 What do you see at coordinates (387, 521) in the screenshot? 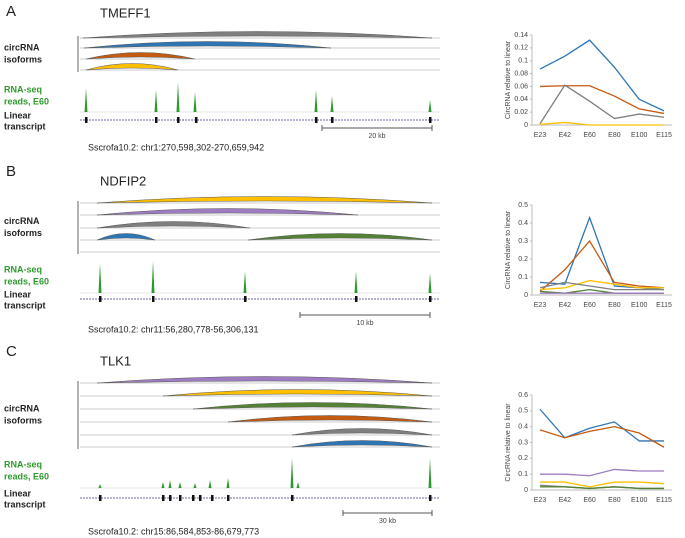
I see `scale-label: 30 kb` at bounding box center [387, 521].